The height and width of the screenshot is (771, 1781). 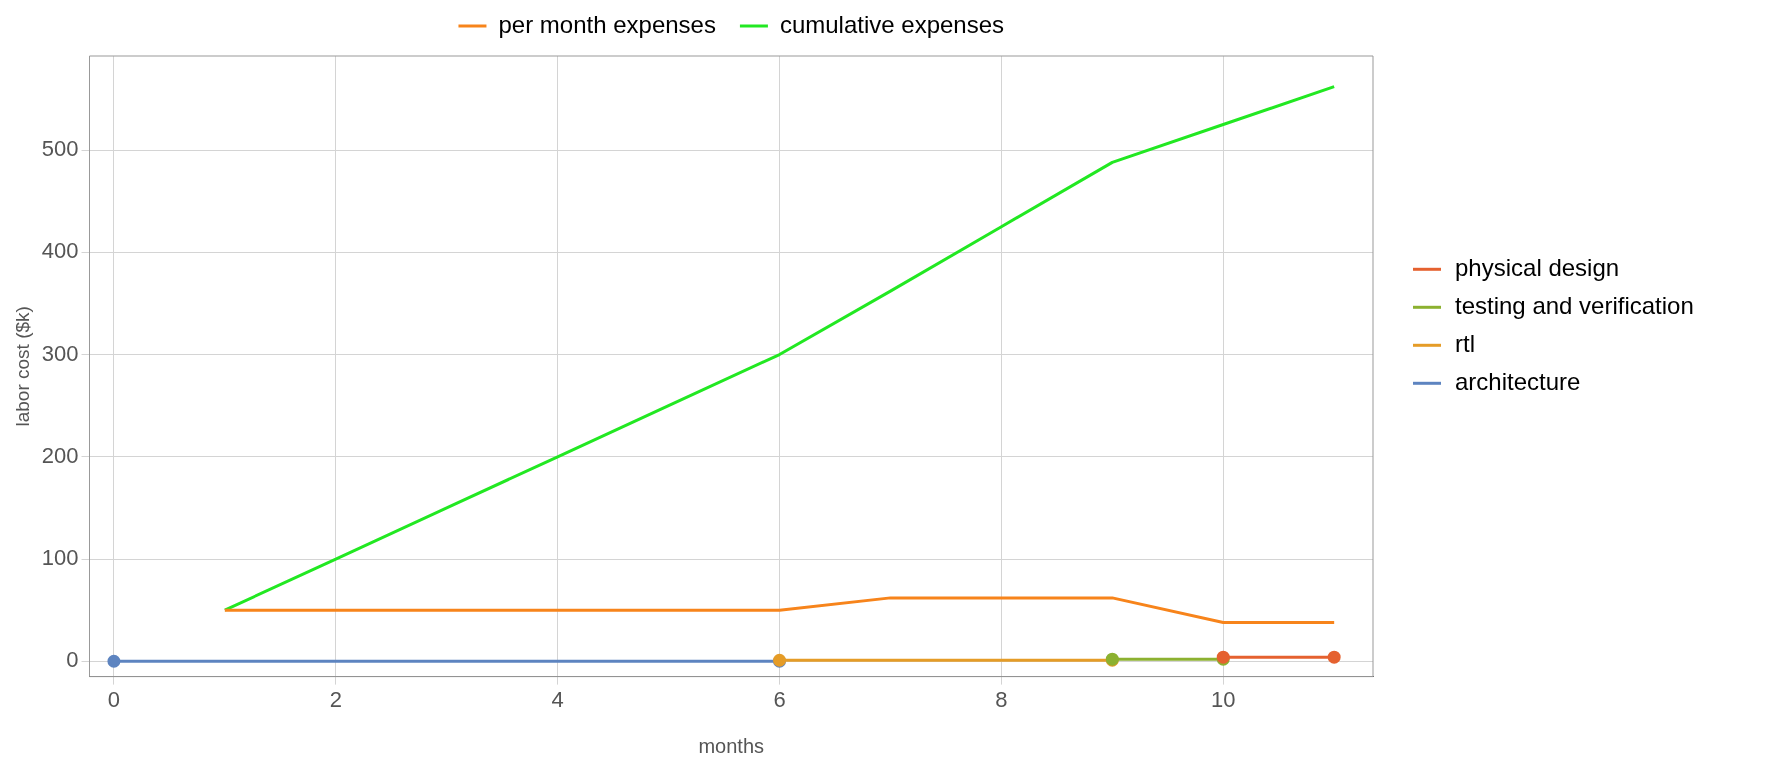 I want to click on y-tick-label: 300, so click(x=60, y=353).